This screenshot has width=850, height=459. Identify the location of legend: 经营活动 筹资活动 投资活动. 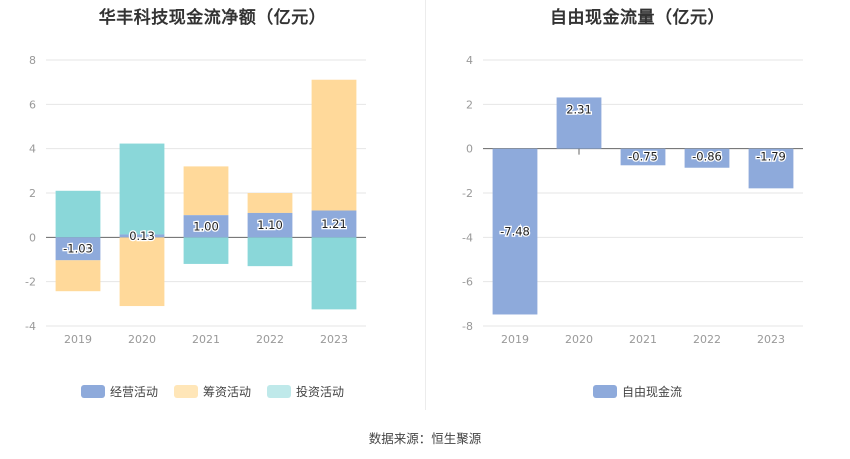
(212, 391).